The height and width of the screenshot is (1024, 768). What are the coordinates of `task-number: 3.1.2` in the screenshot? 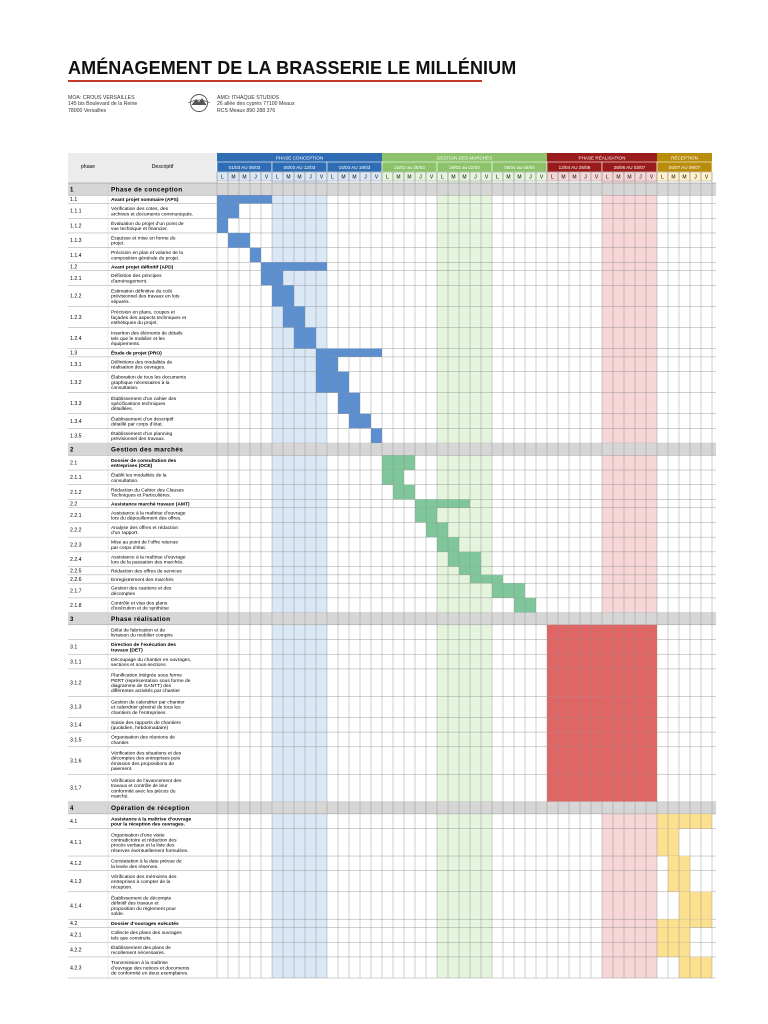 It's located at (76, 683).